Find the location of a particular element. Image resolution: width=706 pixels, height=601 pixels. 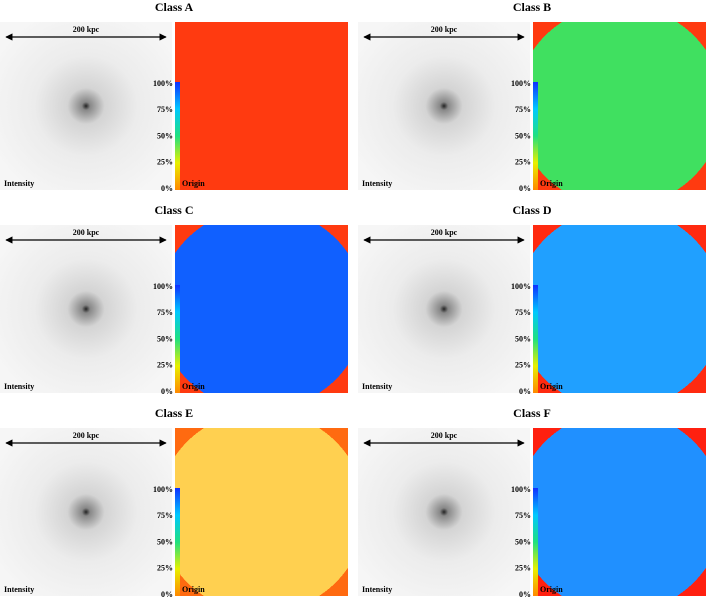

panel-title: Class C is located at coordinates (173, 210).